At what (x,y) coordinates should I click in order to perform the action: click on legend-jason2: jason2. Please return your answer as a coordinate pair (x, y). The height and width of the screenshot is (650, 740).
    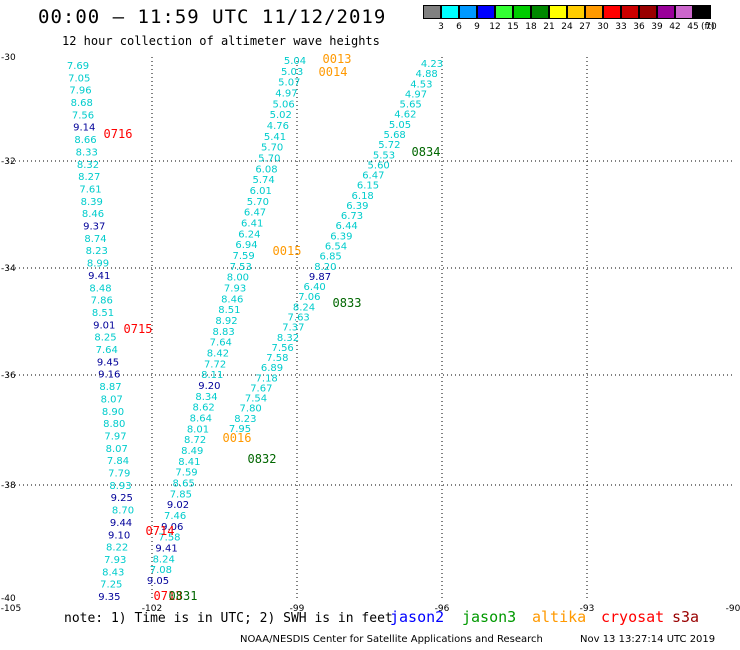
    Looking at the image, I should click on (417, 617).